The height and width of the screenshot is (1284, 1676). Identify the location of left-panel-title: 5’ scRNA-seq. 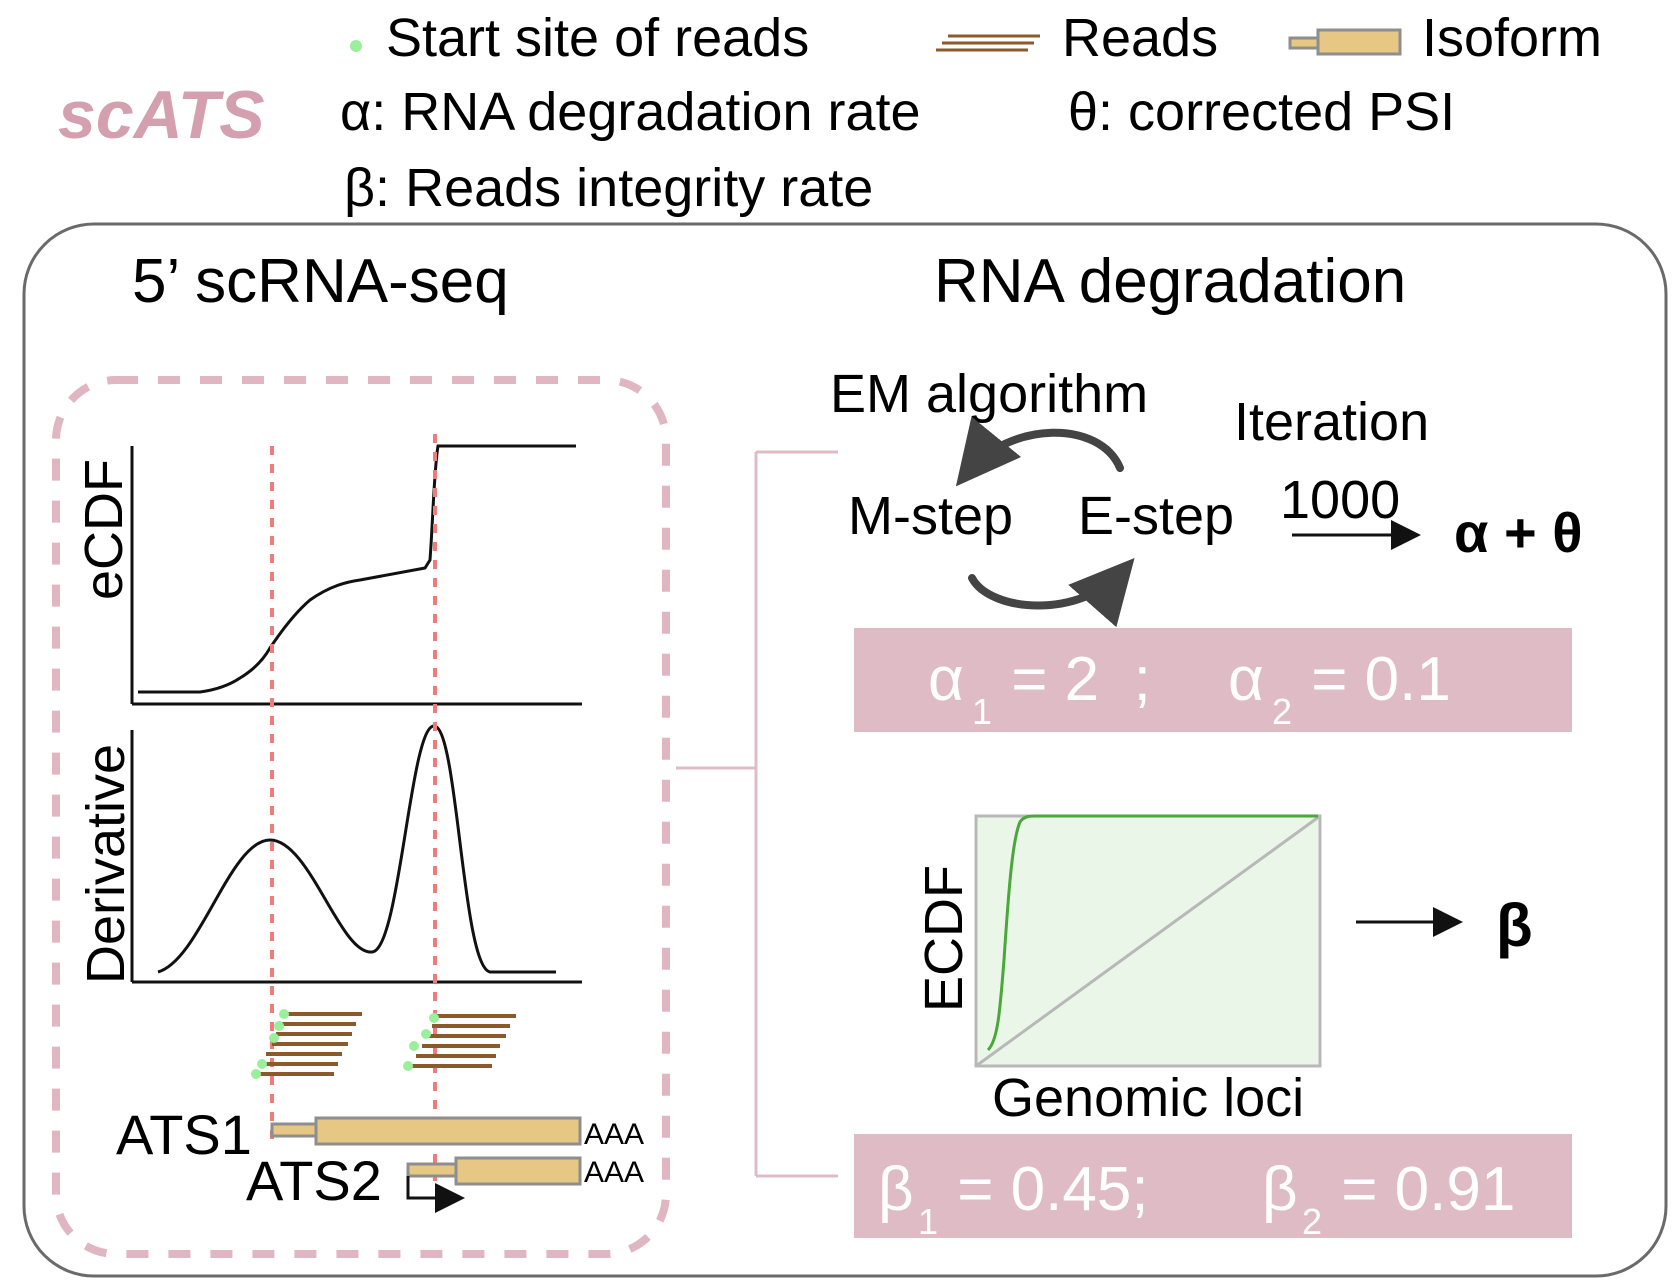
(320, 281).